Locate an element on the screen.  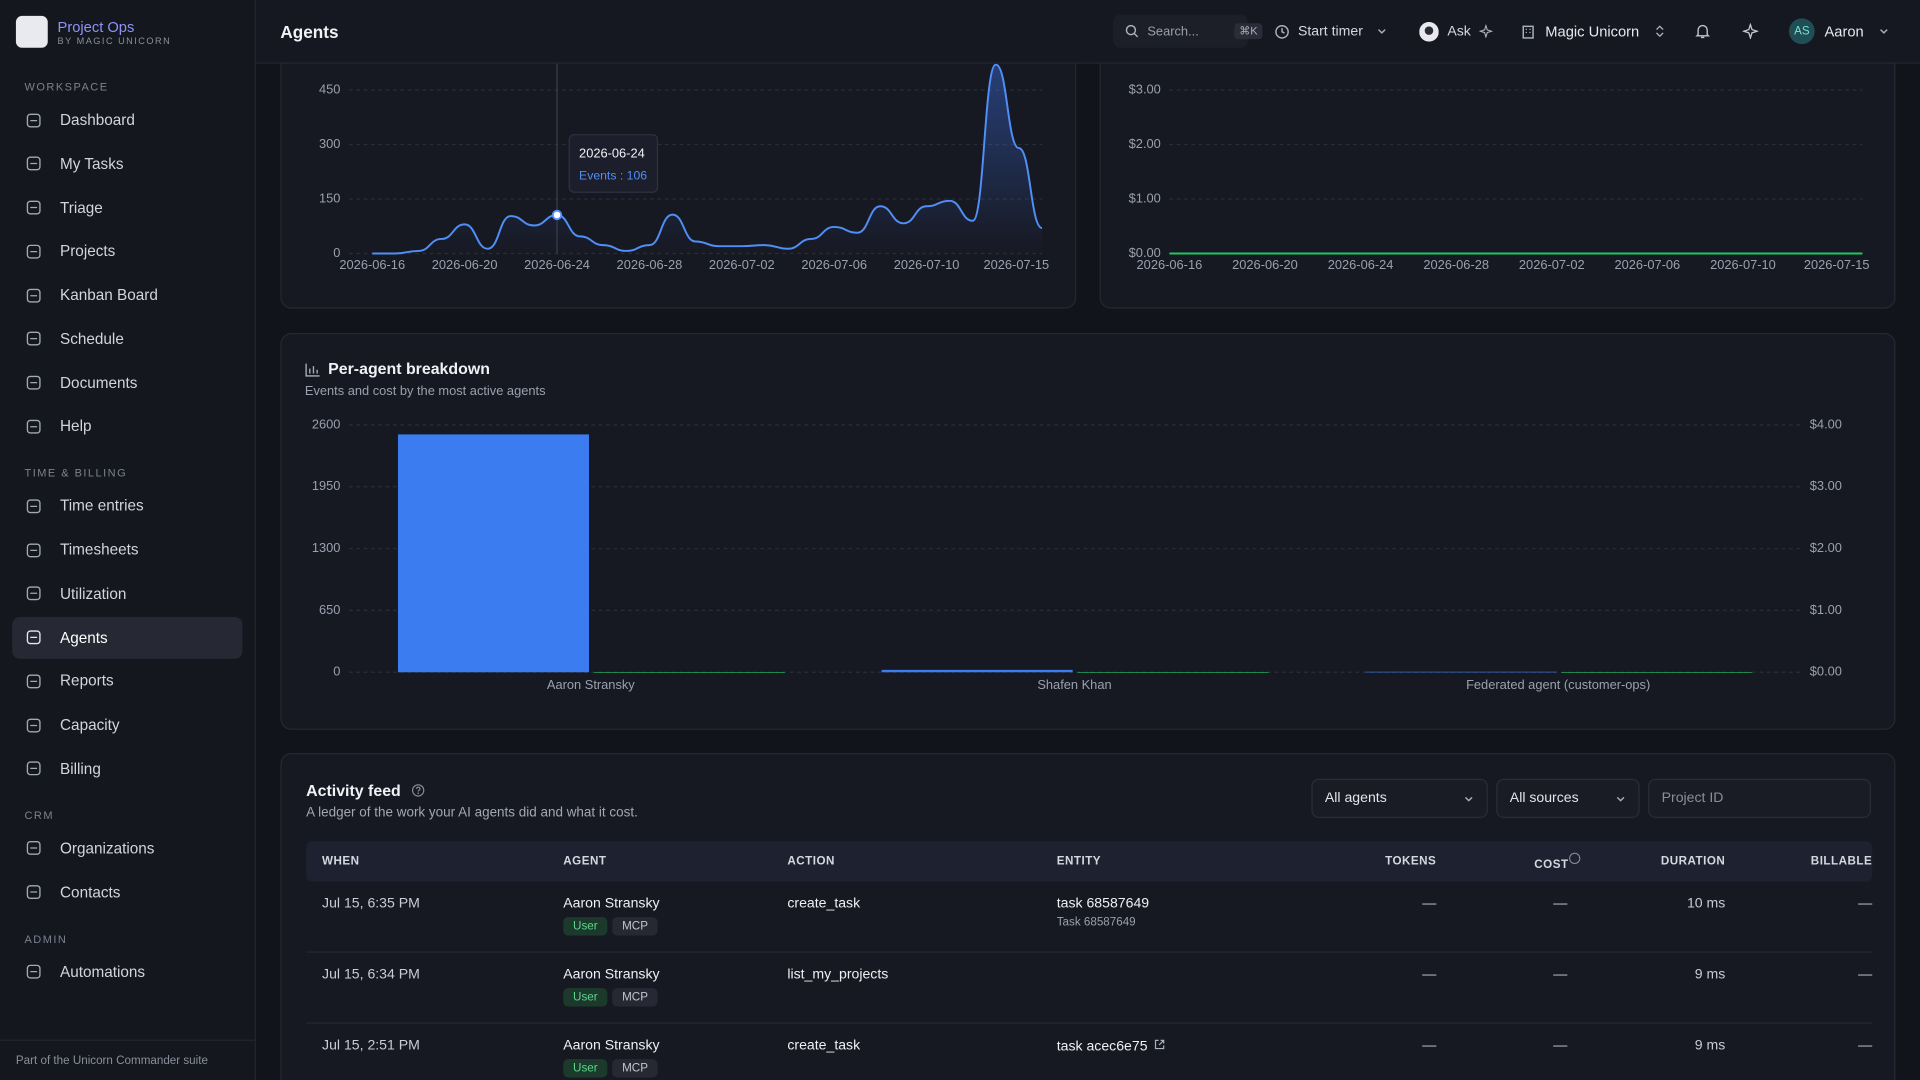
nav-section-title: TIME & BILLING is located at coordinates (76, 473).